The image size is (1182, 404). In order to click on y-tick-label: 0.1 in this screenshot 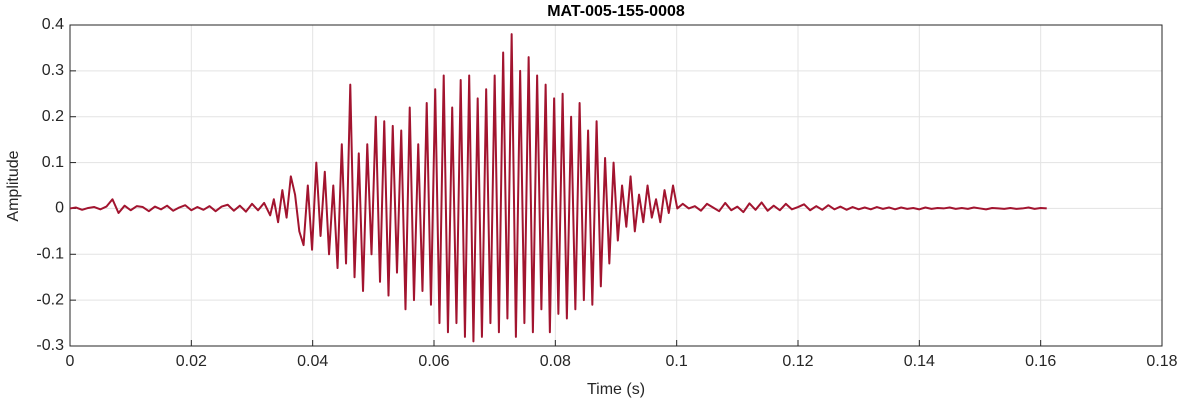, I will do `click(53, 162)`.